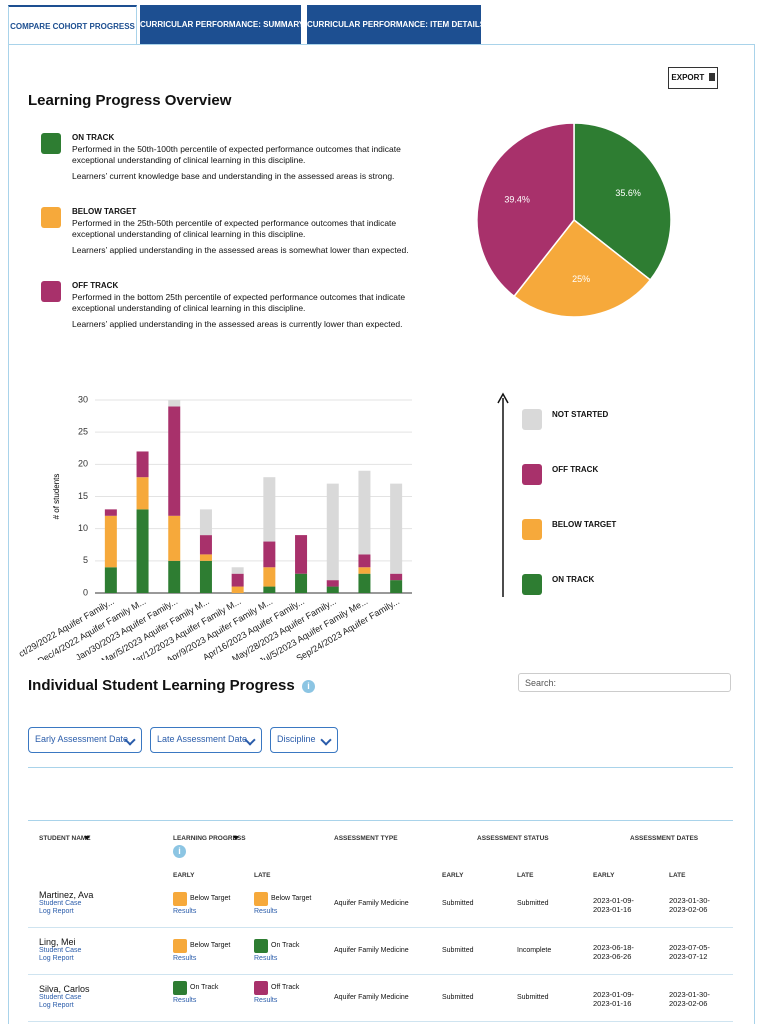 The image size is (762, 1024). Describe the element at coordinates (584, 524) in the screenshot. I see `legend-label: BELOW TARGET` at that location.